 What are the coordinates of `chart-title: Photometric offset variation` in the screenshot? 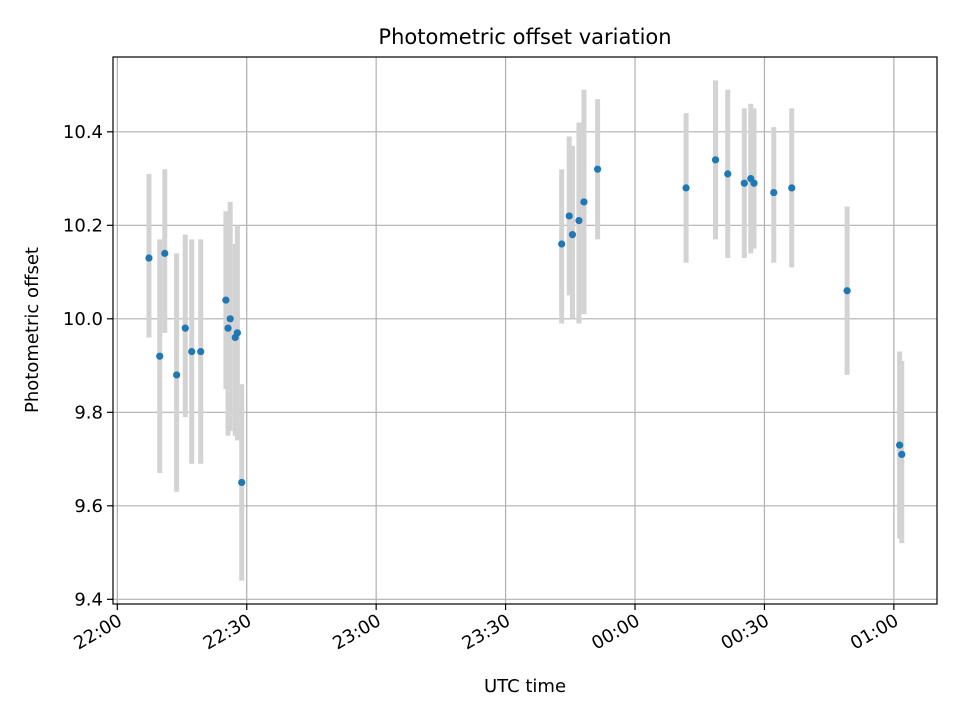 It's located at (524, 37).